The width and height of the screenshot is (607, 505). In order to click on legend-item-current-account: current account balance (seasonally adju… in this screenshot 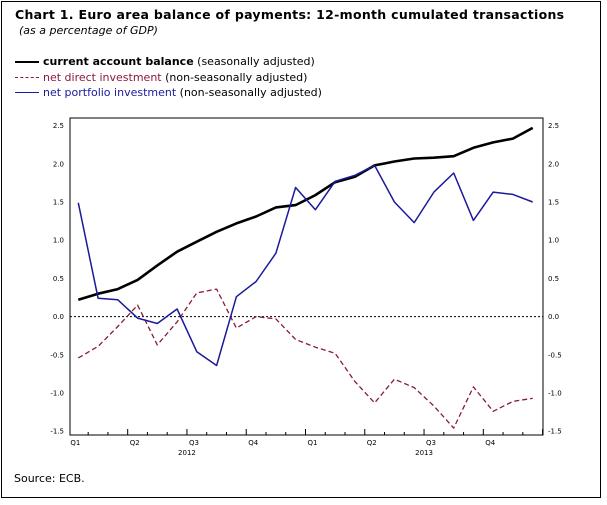, I will do `click(168, 62)`.